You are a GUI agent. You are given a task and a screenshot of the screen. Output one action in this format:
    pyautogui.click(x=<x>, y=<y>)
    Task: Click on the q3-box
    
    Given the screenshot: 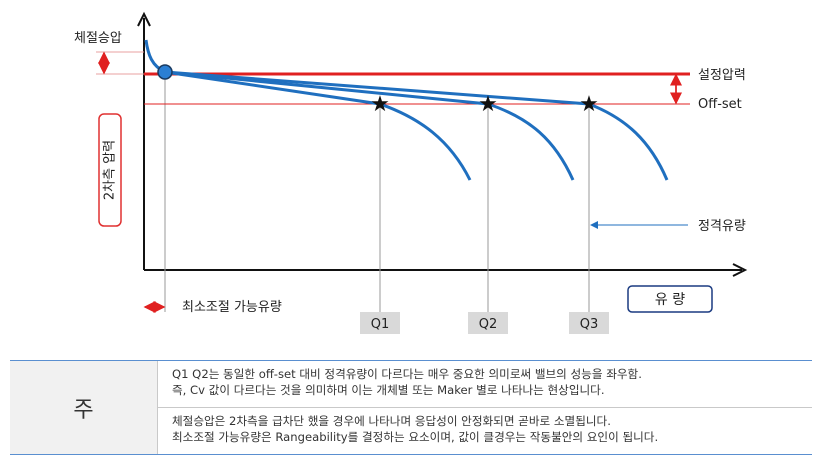 What is the action you would take?
    pyautogui.click(x=589, y=323)
    